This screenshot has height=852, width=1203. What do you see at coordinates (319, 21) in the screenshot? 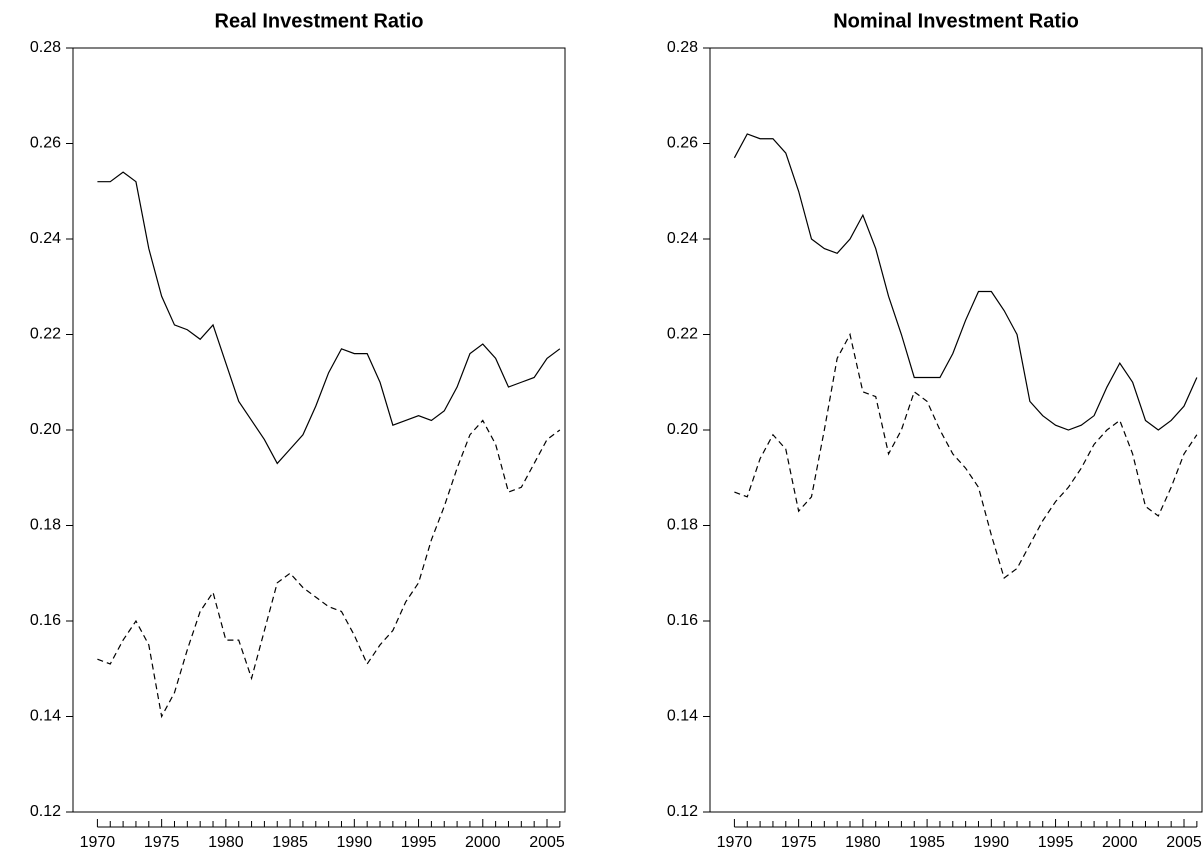
I see `chart-title: Real Investment Ratio` at bounding box center [319, 21].